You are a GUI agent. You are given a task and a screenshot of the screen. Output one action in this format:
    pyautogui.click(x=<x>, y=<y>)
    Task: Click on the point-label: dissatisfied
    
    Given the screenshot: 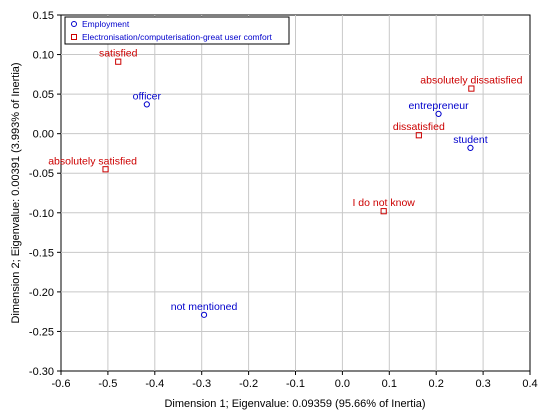 What is the action you would take?
    pyautogui.click(x=419, y=127)
    